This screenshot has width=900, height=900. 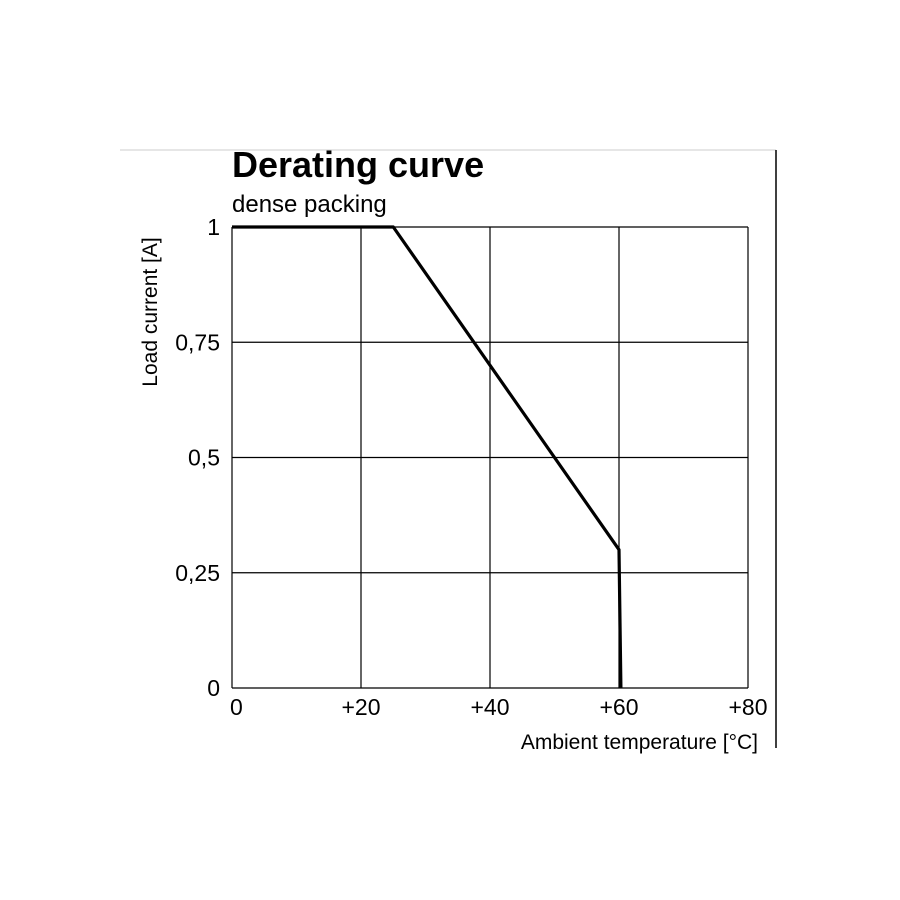 I want to click on y-tick-label: 0, so click(x=213, y=688).